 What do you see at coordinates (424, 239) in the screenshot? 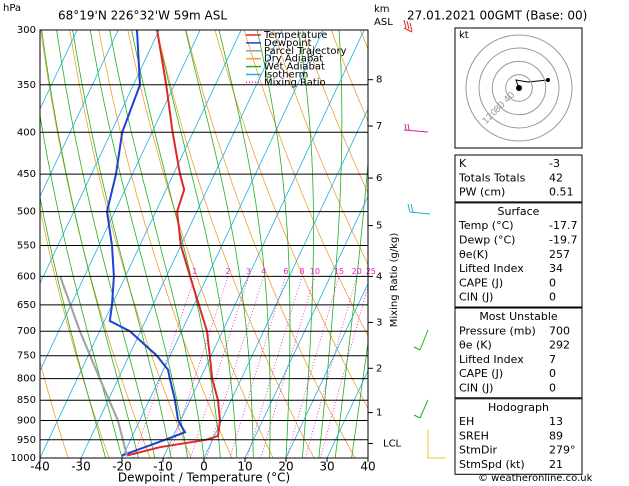
I see `wind-barbs` at bounding box center [424, 239].